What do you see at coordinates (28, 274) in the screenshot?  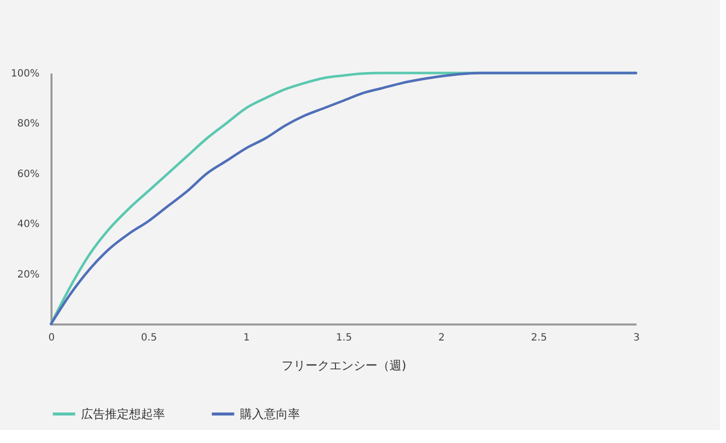 I see `y-tick-label: 20%` at bounding box center [28, 274].